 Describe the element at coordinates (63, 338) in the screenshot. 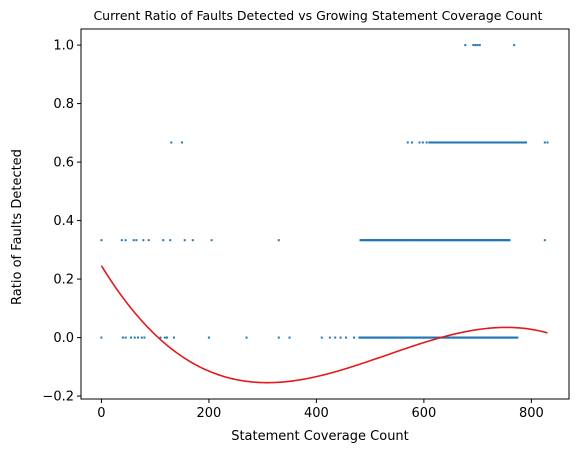

I see `y-tick-label: 0.0` at that location.